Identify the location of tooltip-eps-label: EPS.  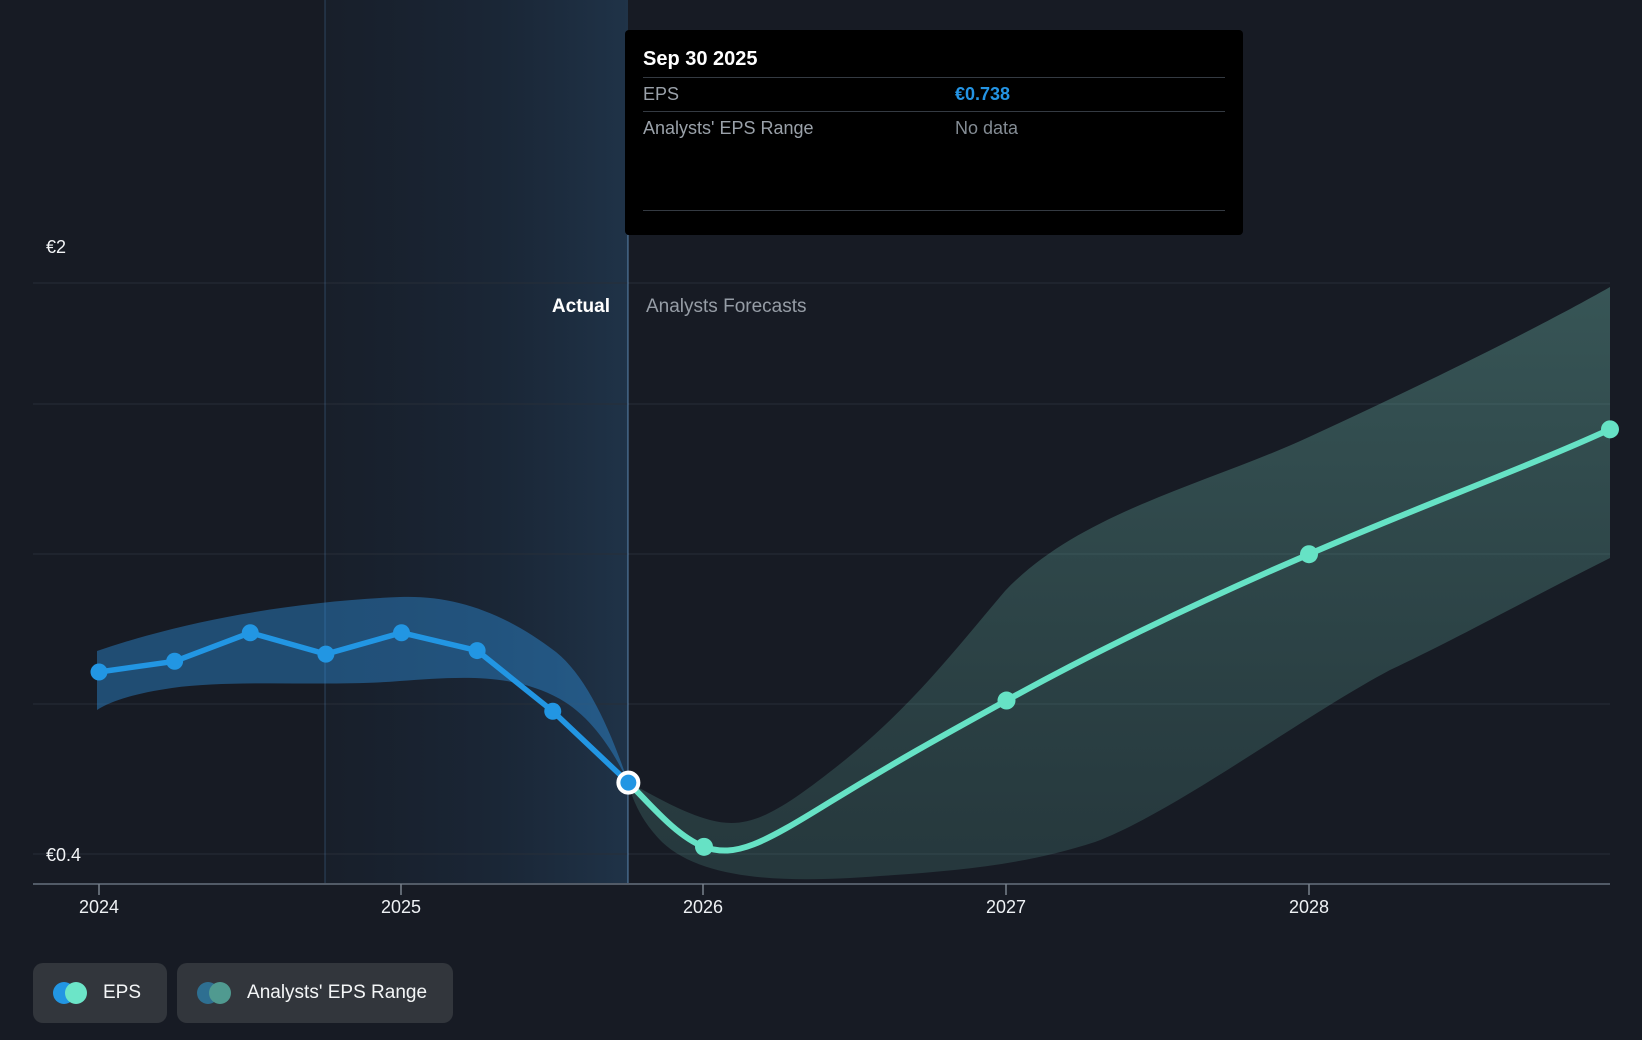
(661, 94).